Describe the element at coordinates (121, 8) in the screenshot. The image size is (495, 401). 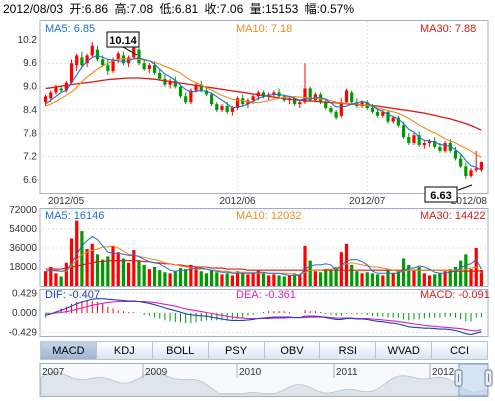
I see `quote-high-label: 高:` at that location.